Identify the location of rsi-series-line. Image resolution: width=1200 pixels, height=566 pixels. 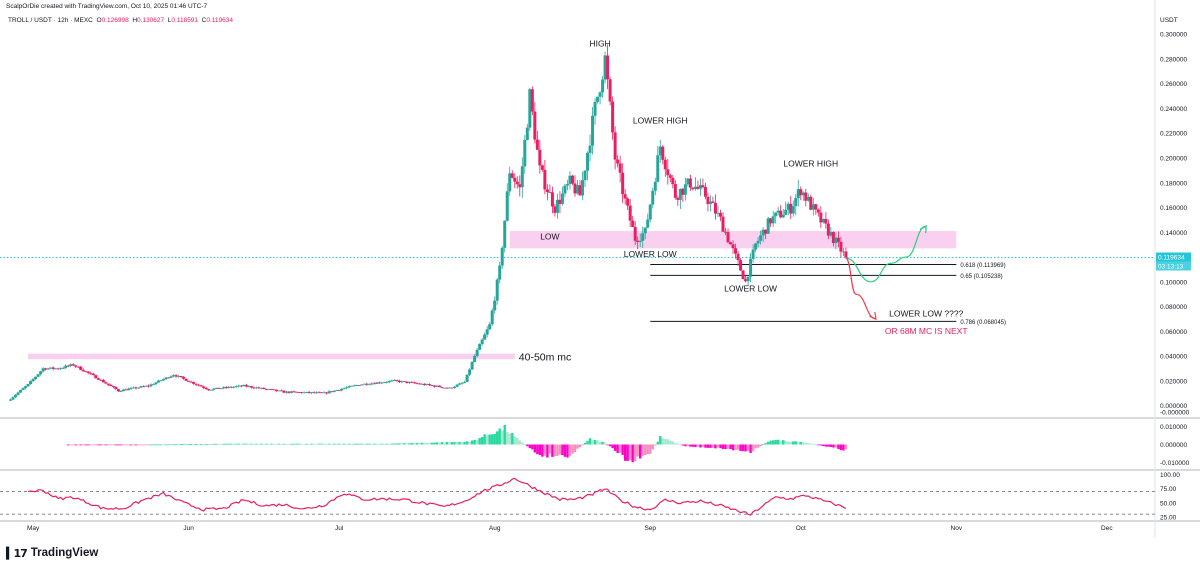
(437, 496).